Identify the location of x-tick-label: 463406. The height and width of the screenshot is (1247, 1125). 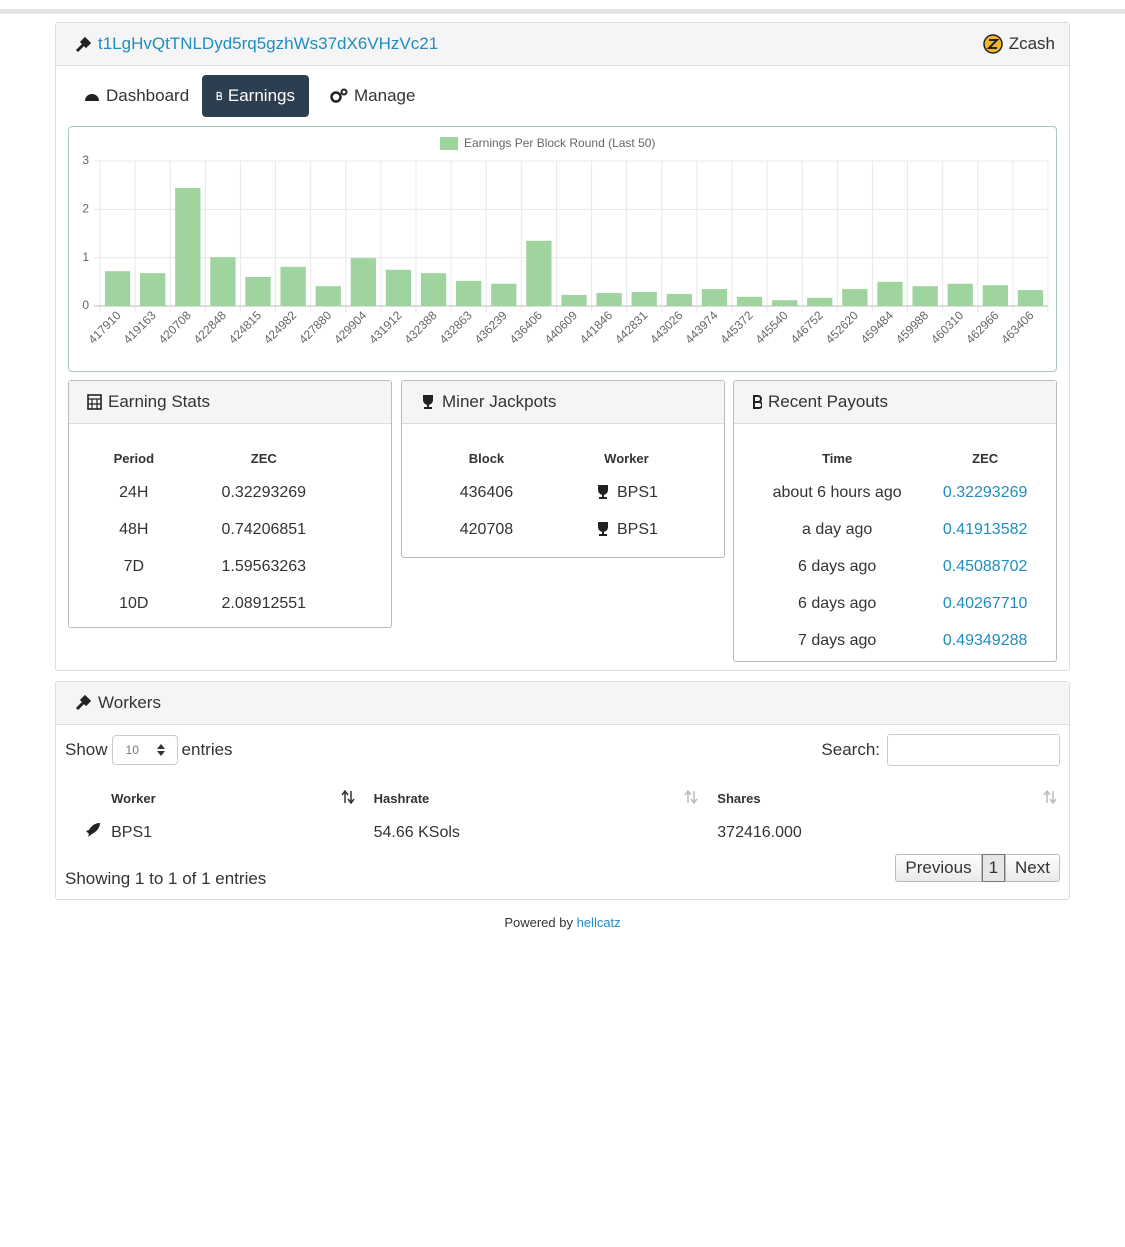
(1017, 327).